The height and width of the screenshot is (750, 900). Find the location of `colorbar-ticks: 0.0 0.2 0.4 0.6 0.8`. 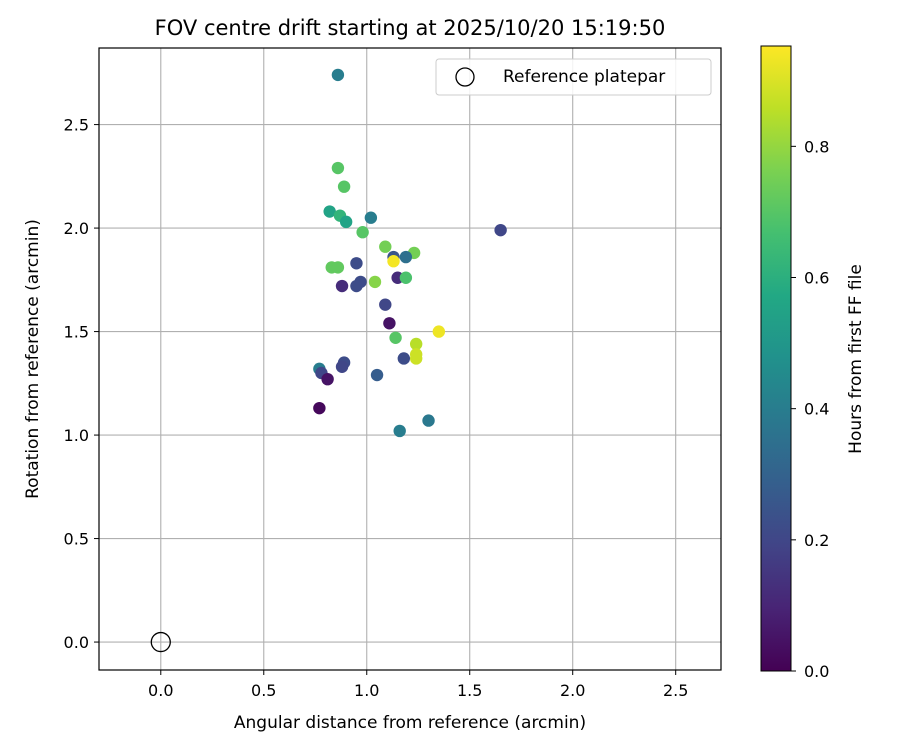

colorbar-ticks: 0.0 0.2 0.4 0.6 0.8 is located at coordinates (810, 409).